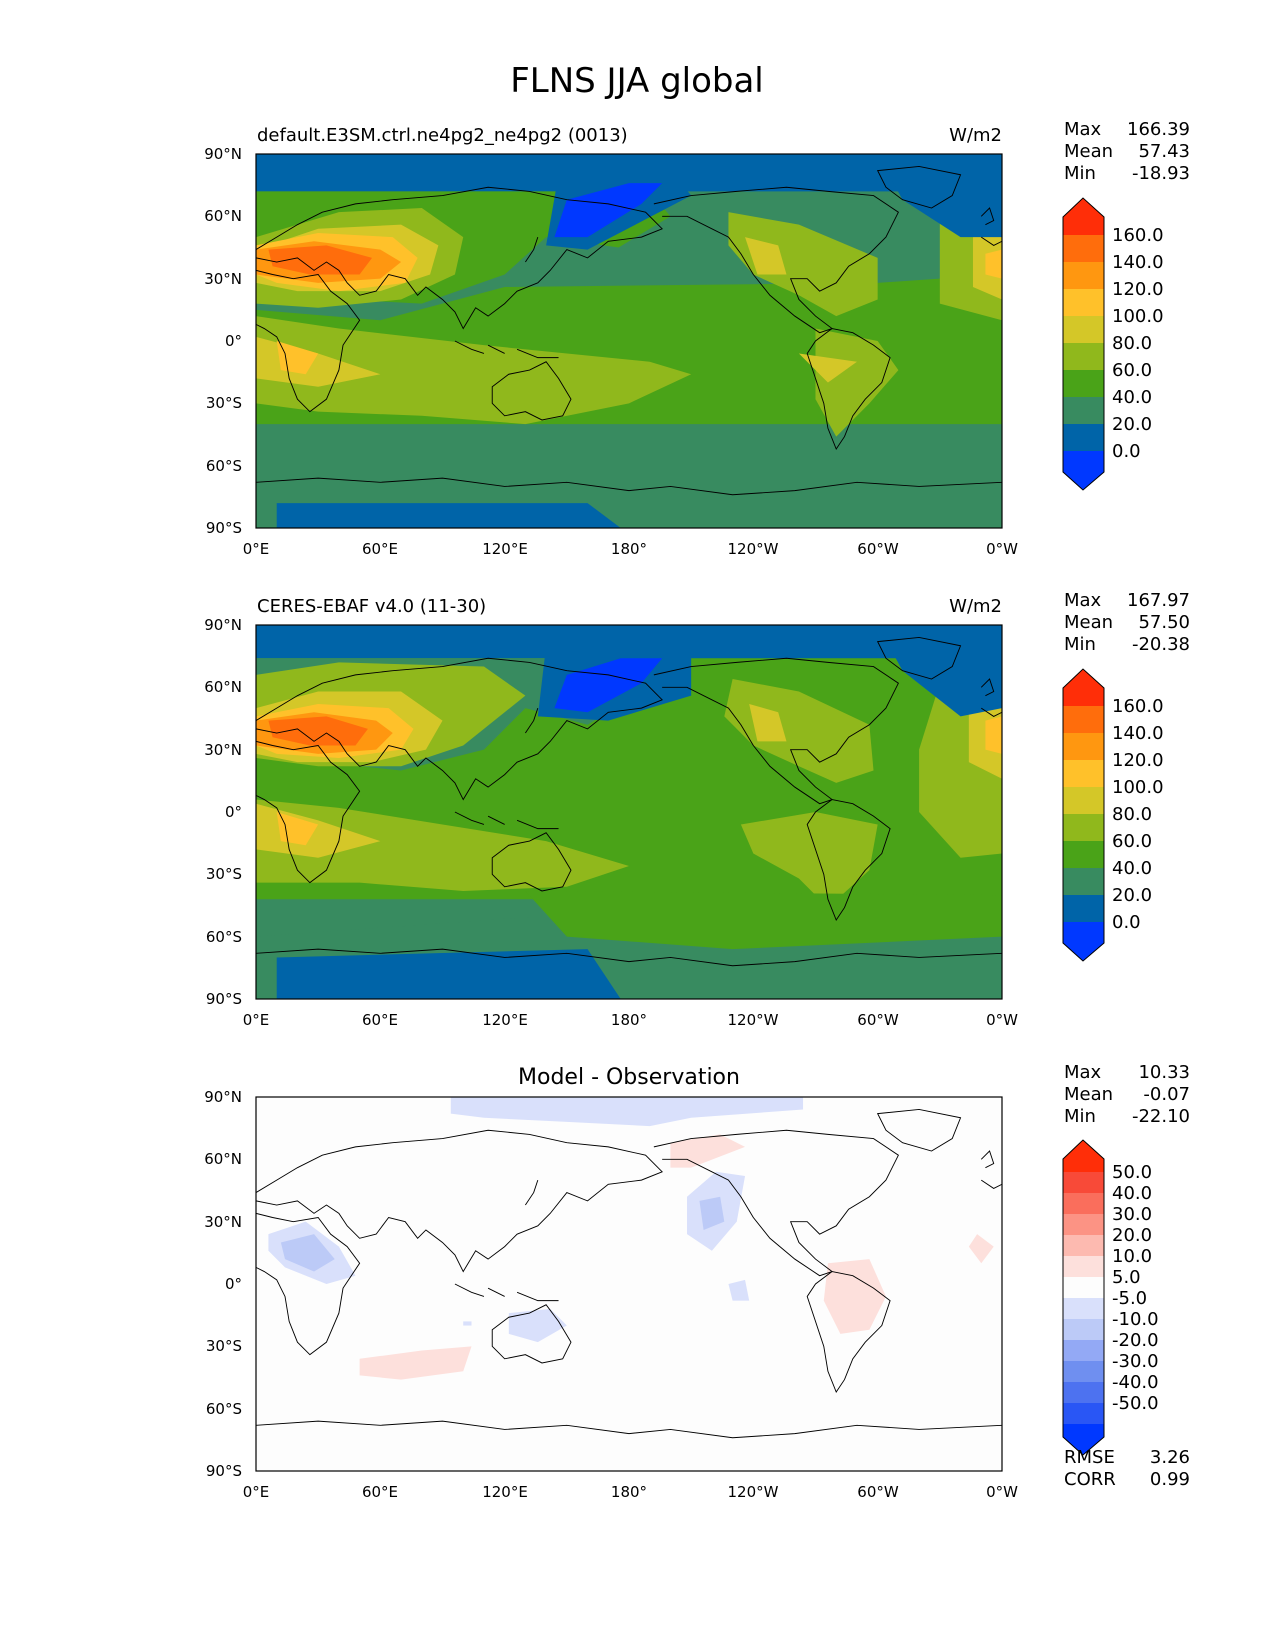 The image size is (1275, 1650). What do you see at coordinates (1127, 151) in the screenshot?
I see `stats-block: Max 166.39 Mean 57.43 Min -18.93` at bounding box center [1127, 151].